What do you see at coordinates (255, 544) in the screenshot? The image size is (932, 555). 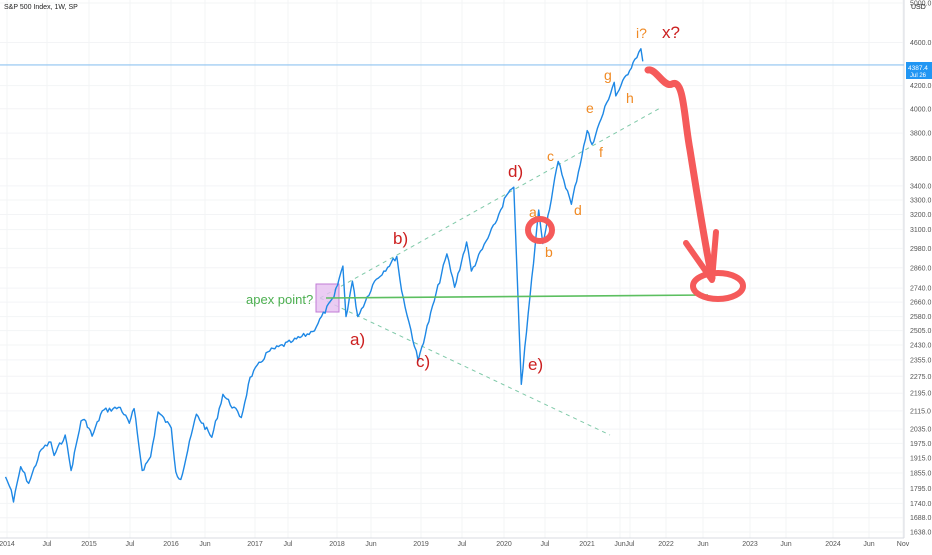 I see `x-tick-label: 2017` at bounding box center [255, 544].